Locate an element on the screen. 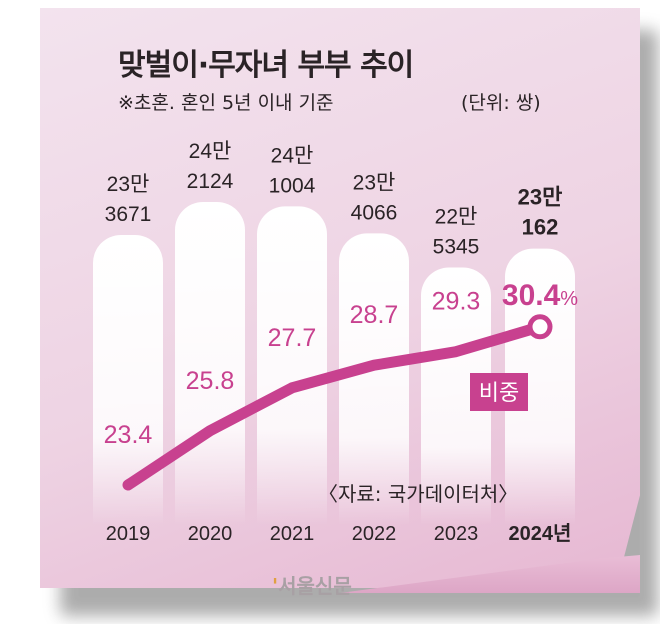 The height and width of the screenshot is (624, 660). share-label: 27.7 is located at coordinates (292, 338).